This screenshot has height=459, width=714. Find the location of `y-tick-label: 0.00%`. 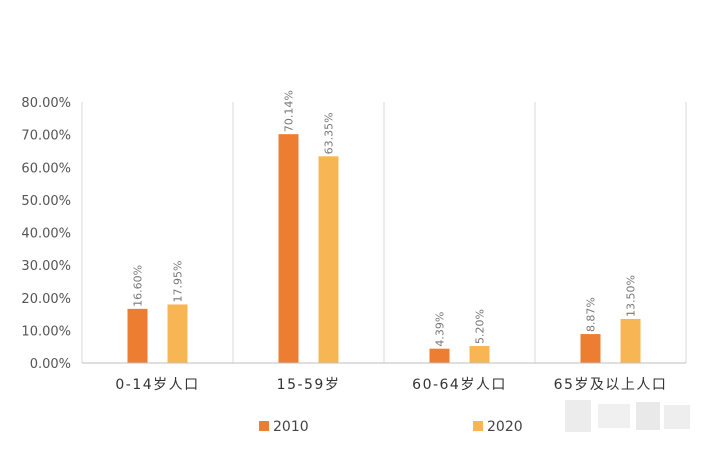

y-tick-label: 0.00% is located at coordinates (50, 364).